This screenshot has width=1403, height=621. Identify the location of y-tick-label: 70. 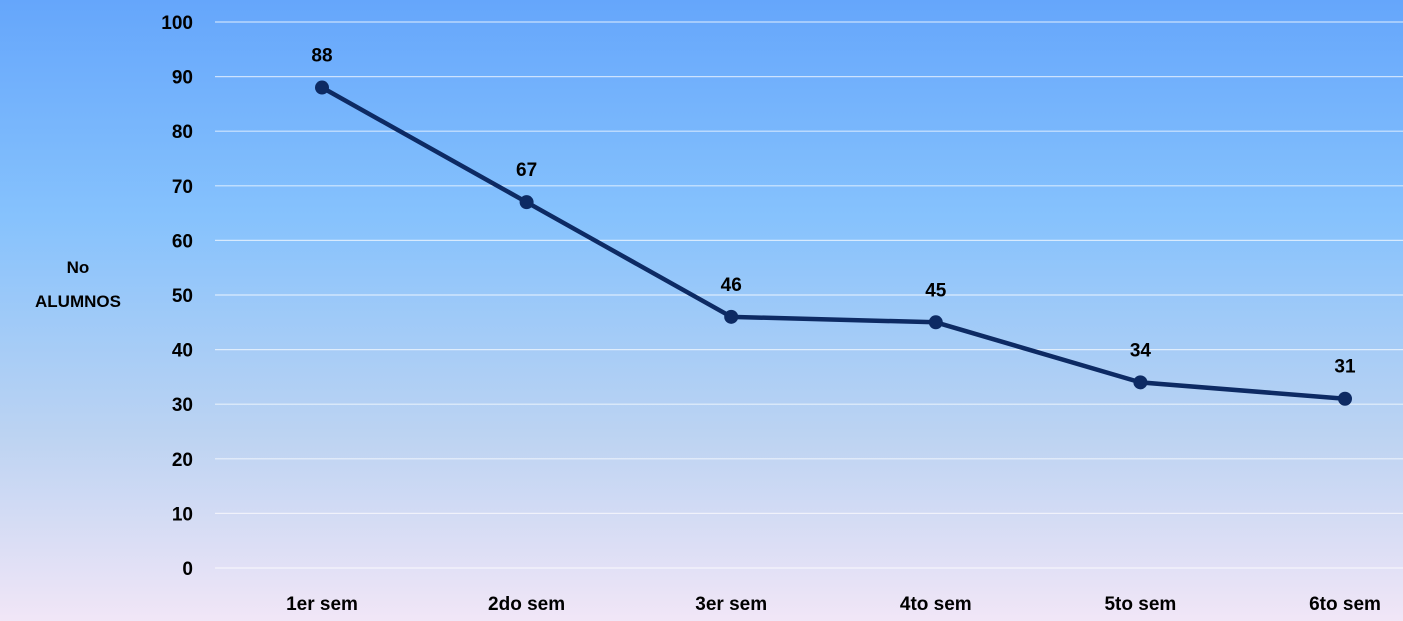
(182, 187).